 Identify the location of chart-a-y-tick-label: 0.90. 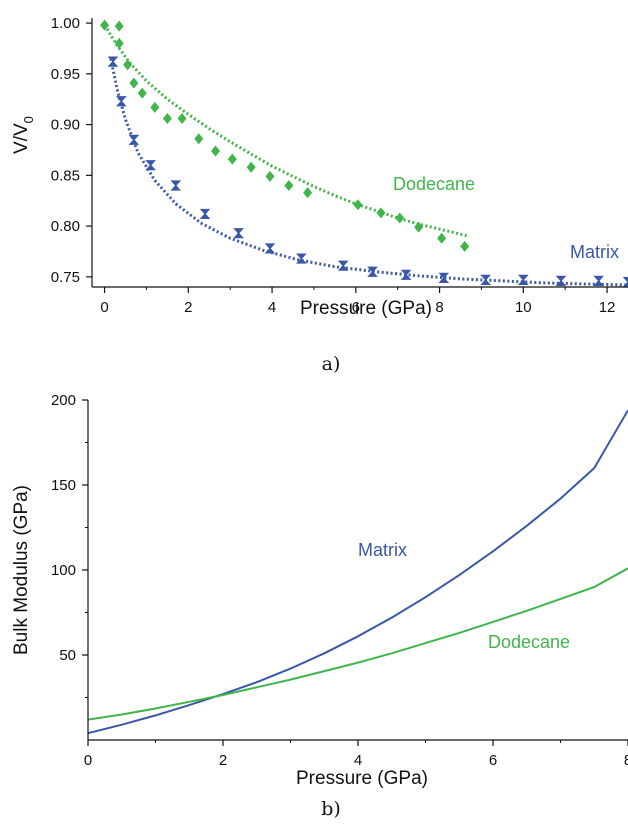
(65, 125).